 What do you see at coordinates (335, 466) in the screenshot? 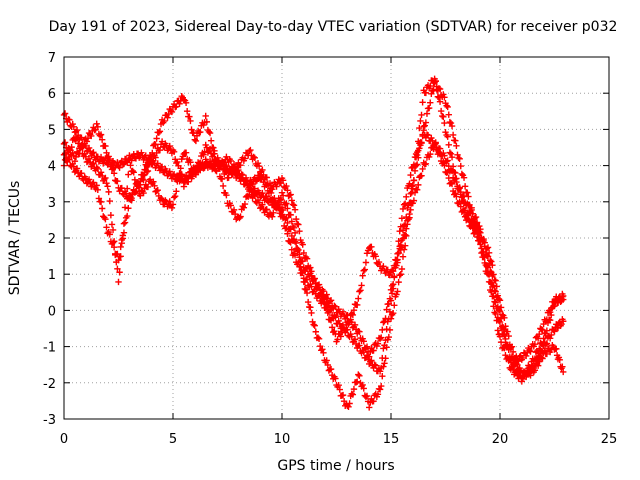
I see `x-axis-label: GPS time / hours` at bounding box center [335, 466].